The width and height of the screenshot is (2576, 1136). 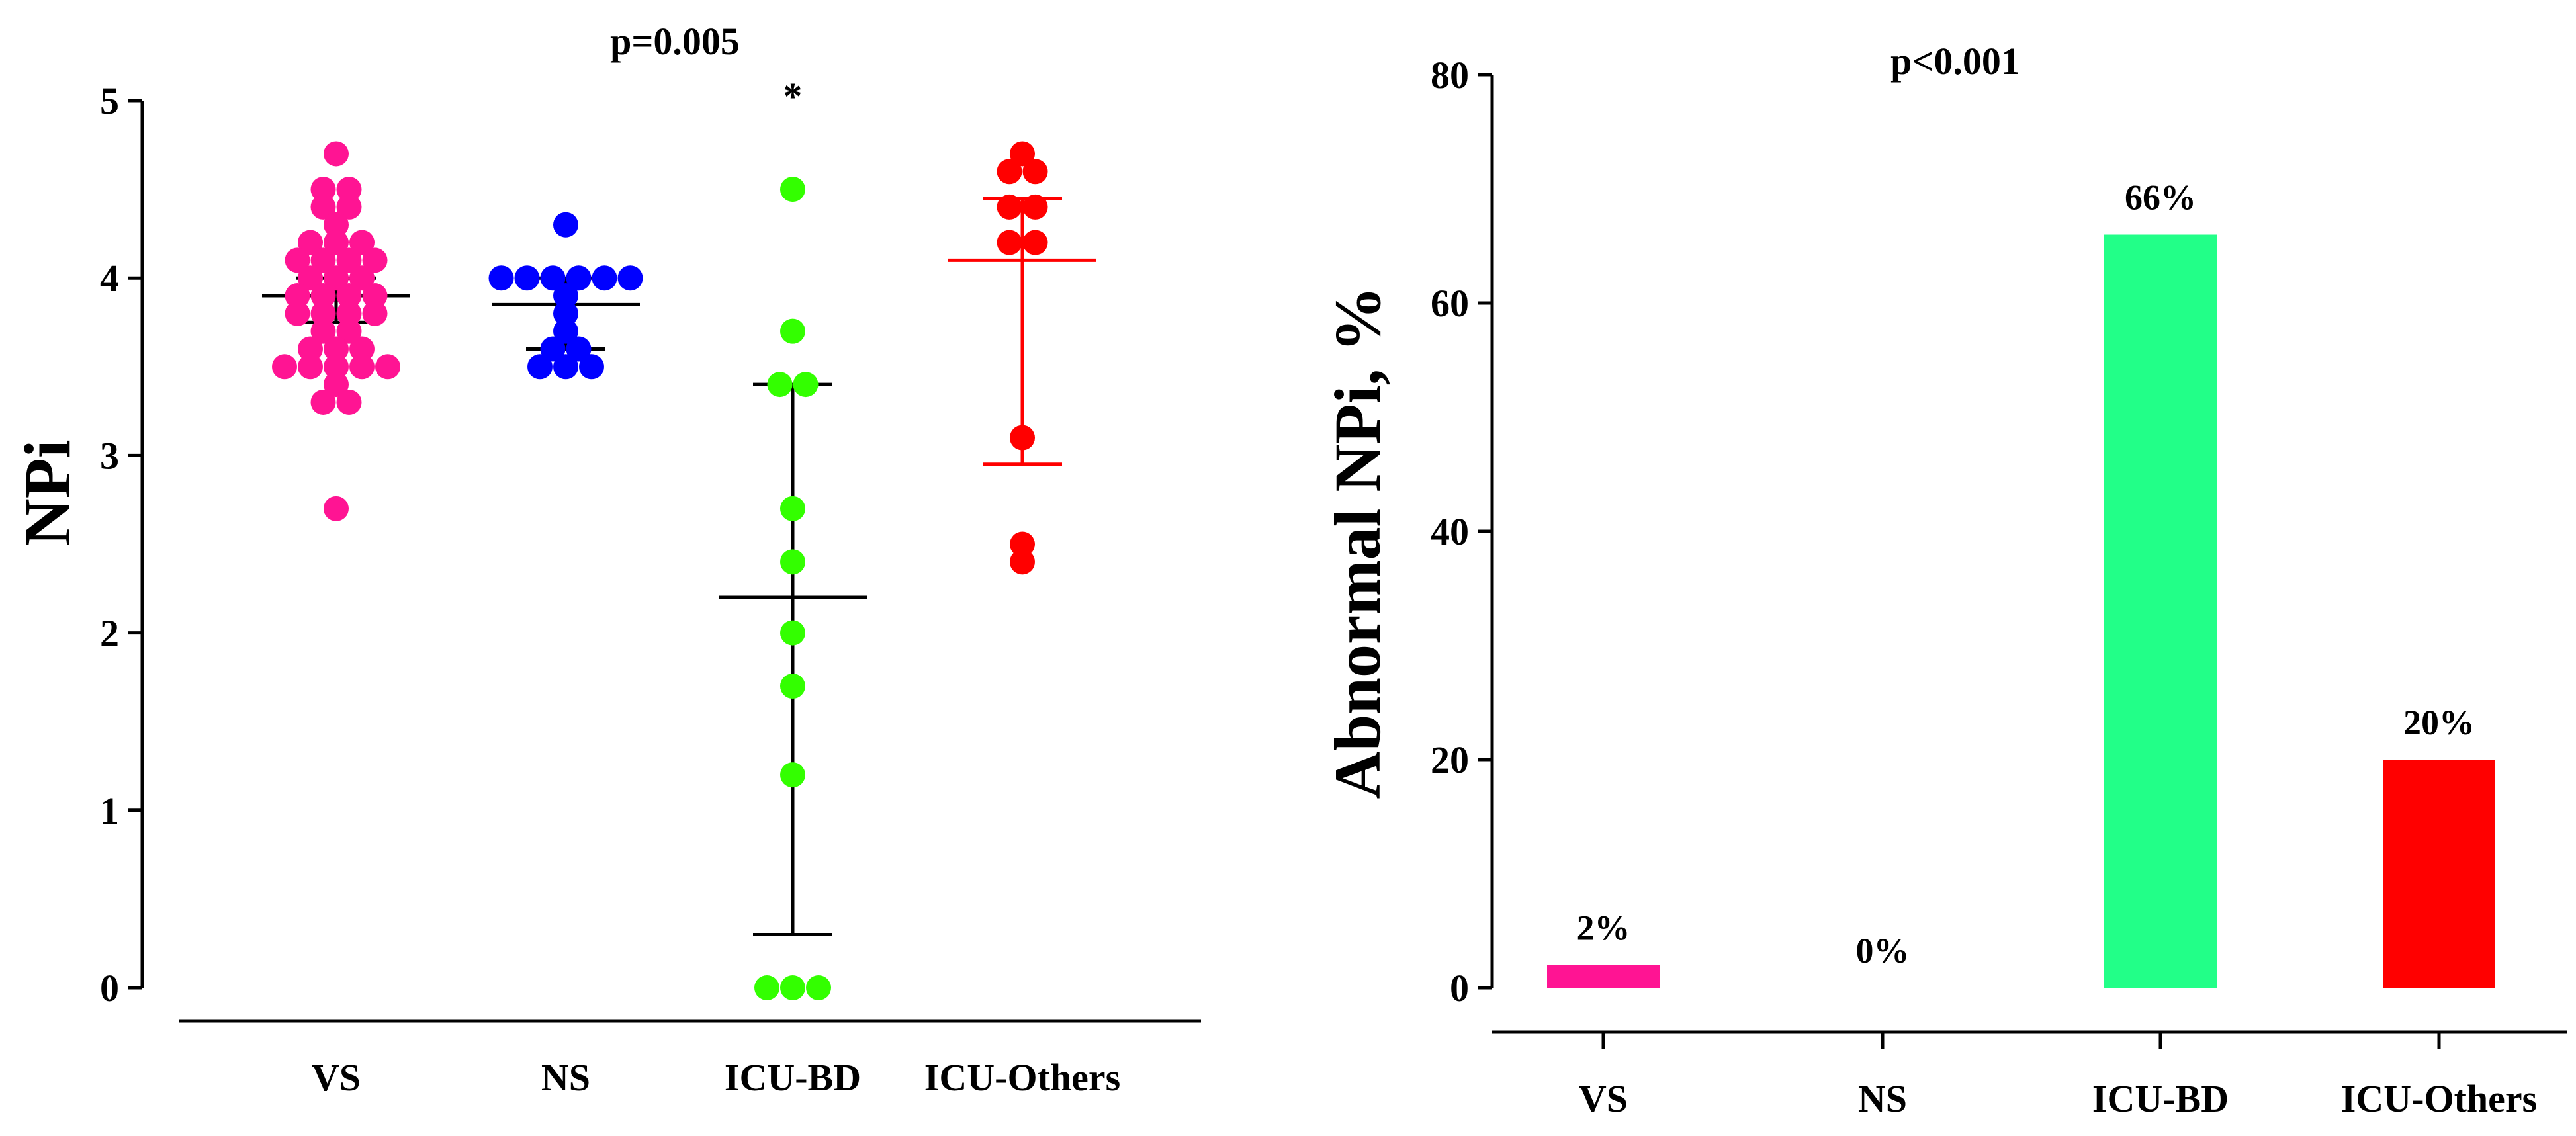 I want to click on left-x-tick-label: VS, so click(x=336, y=1077).